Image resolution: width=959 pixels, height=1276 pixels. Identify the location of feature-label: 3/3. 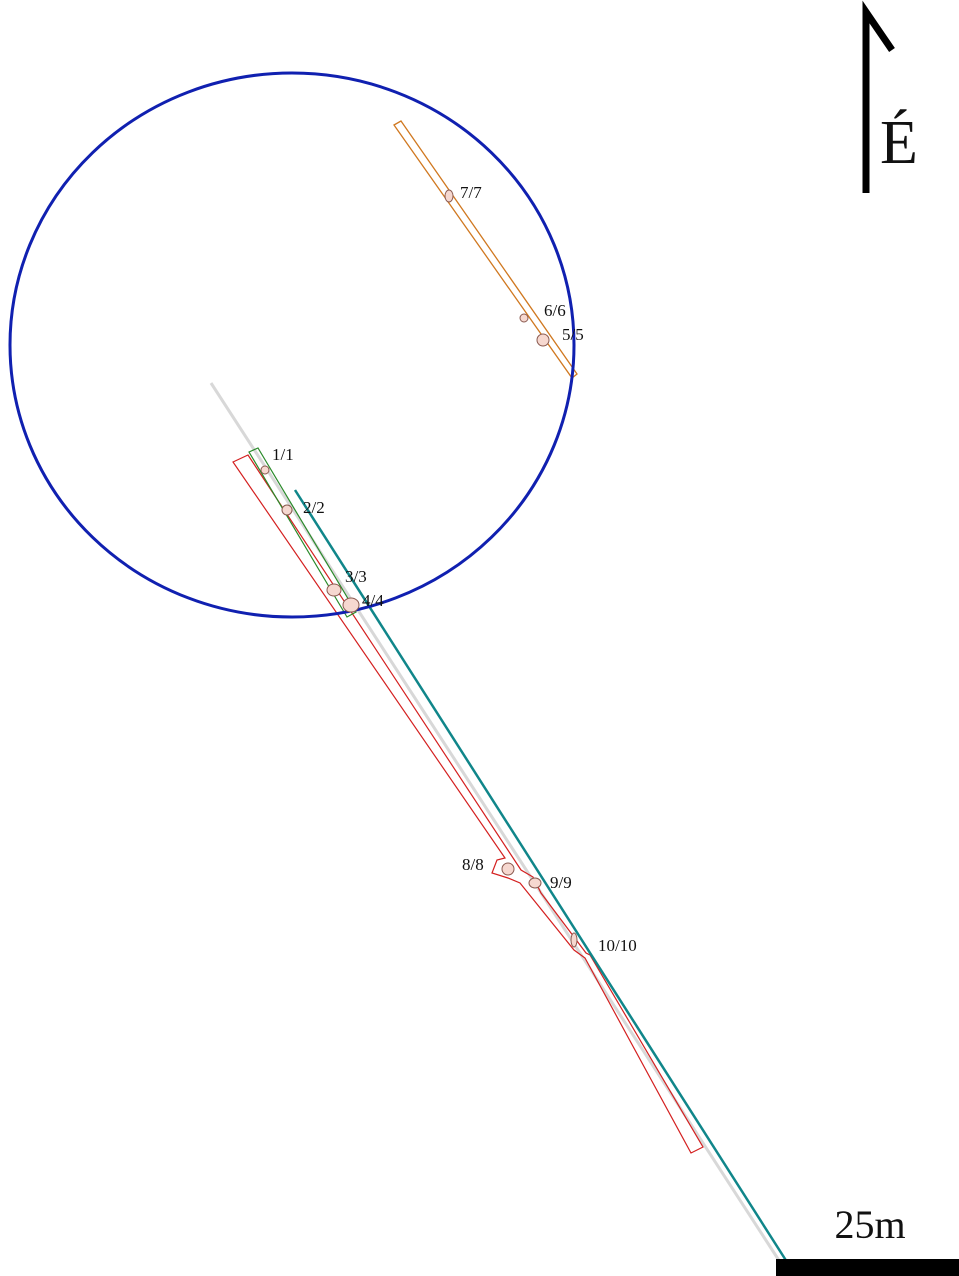
(356, 576).